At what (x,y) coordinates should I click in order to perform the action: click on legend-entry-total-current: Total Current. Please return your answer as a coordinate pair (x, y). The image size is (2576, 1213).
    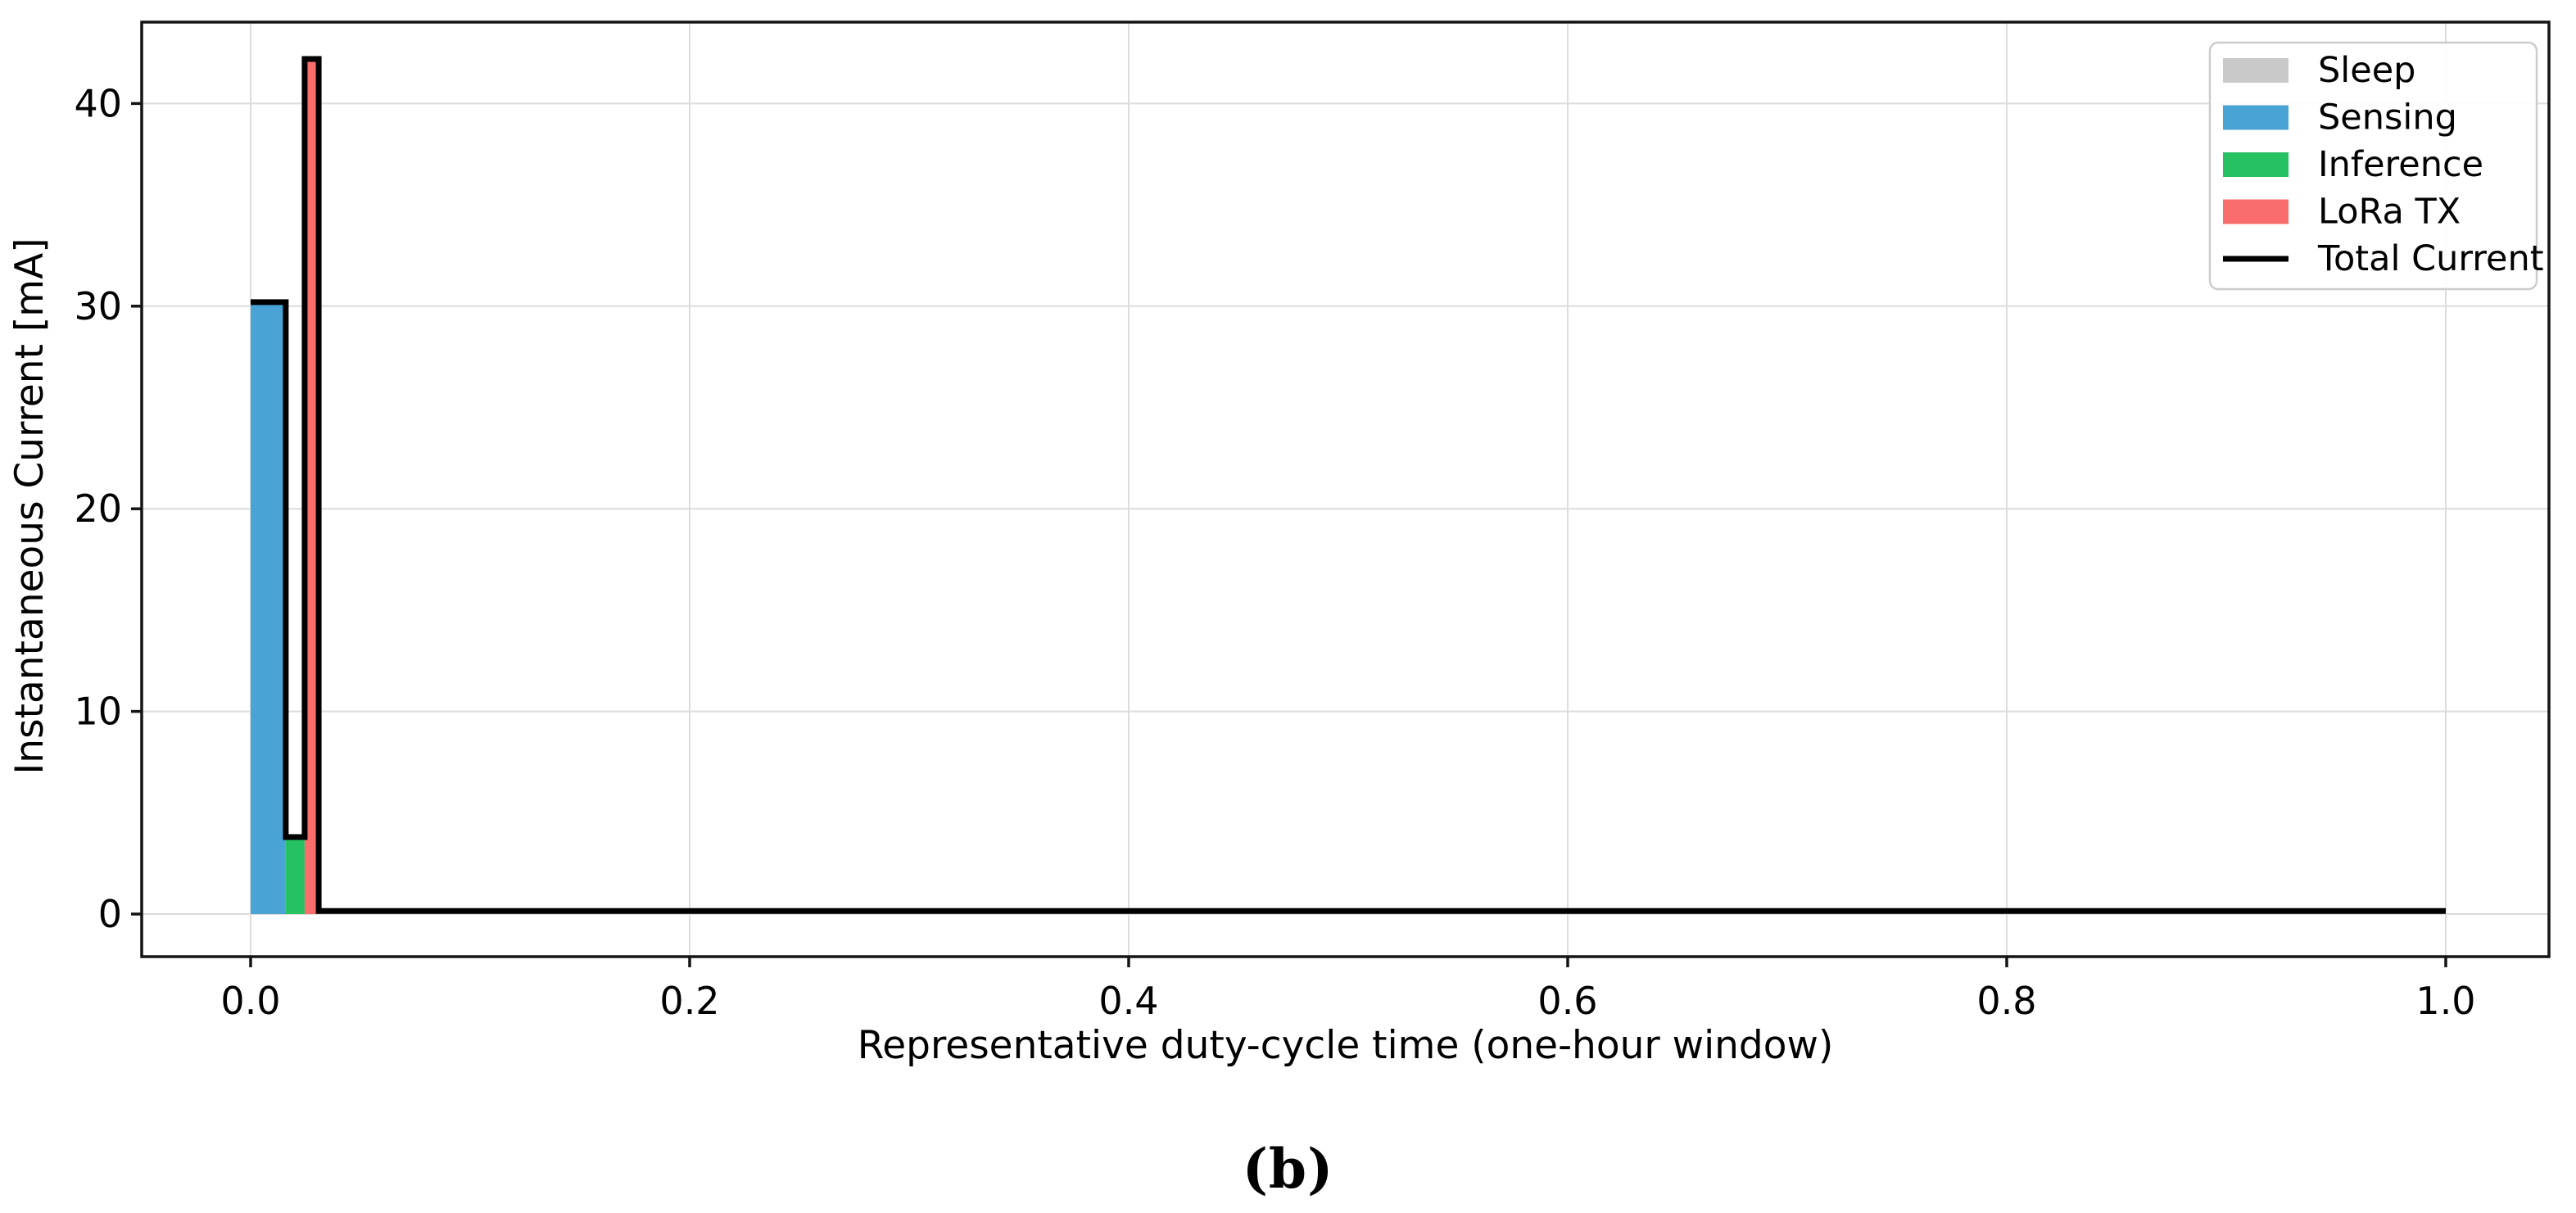
    Looking at the image, I should click on (2383, 258).